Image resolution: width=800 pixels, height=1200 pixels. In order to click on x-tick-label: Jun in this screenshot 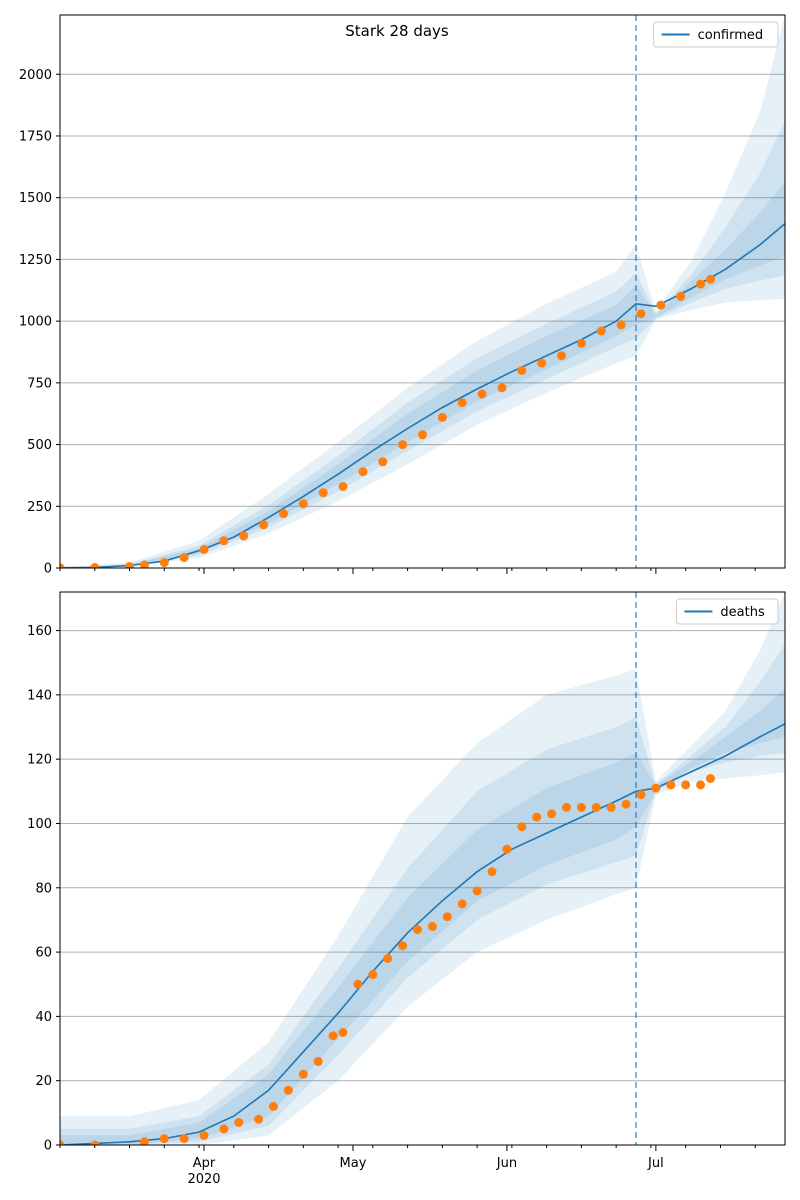, I will do `click(506, 1163)`.